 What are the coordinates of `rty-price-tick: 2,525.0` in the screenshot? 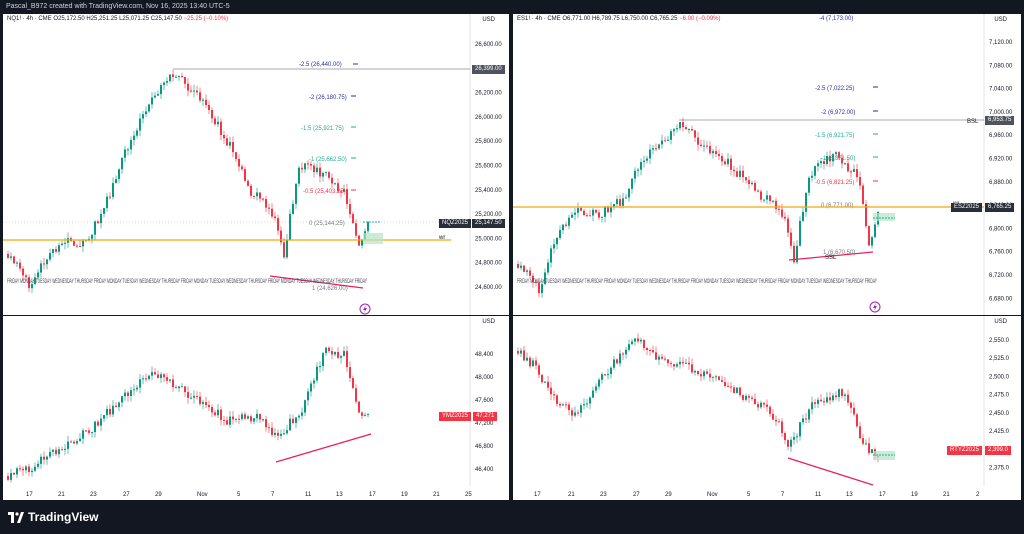 It's located at (999, 359).